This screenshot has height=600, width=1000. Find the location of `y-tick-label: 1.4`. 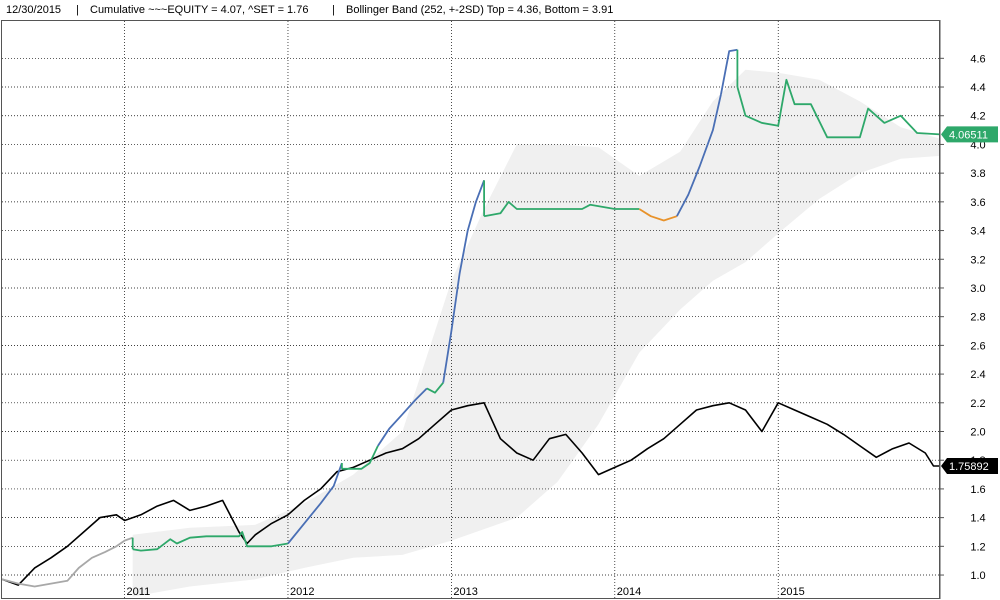

y-tick-label: 1.4 is located at coordinates (977, 519).